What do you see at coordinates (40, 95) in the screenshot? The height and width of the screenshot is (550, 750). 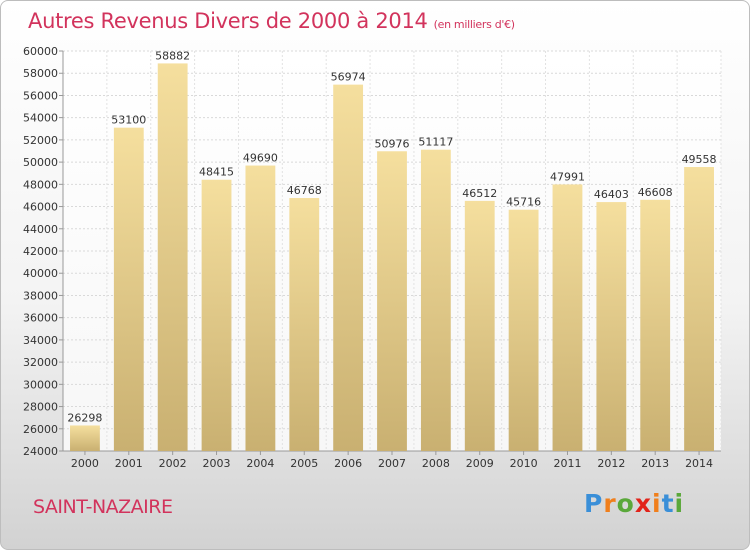 I see `y-tick-label: 56000` at bounding box center [40, 95].